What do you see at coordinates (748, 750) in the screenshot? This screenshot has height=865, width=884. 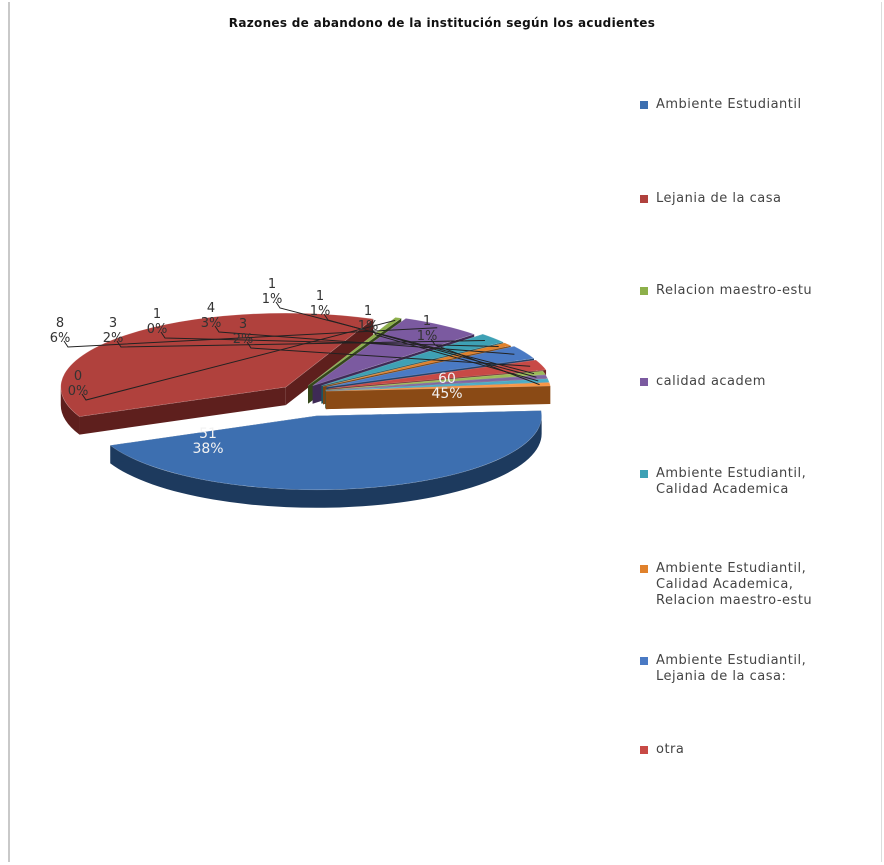 I see `legend-item: otra` at bounding box center [748, 750].